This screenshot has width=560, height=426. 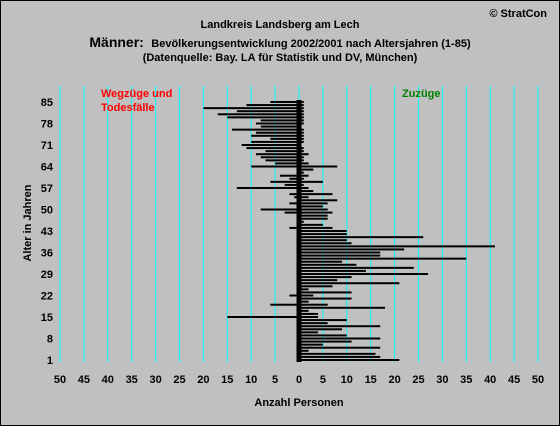 What do you see at coordinates (47, 211) in the screenshot?
I see `y-tick-label: 50` at bounding box center [47, 211].